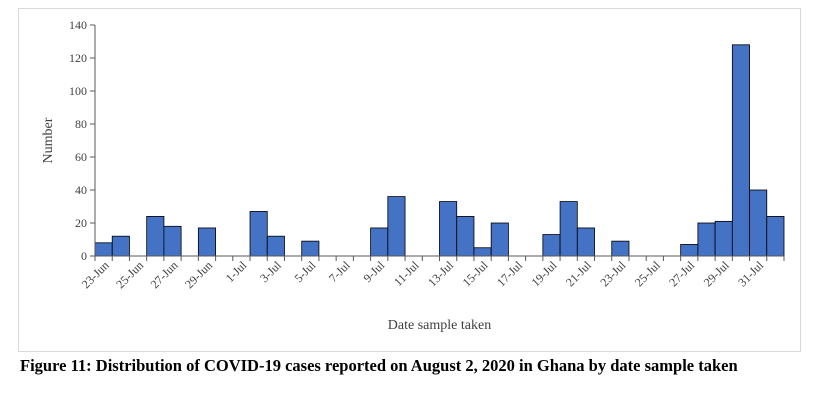 The width and height of the screenshot is (834, 408). Describe the element at coordinates (499, 239) in the screenshot. I see `bar-16-Jul` at that location.